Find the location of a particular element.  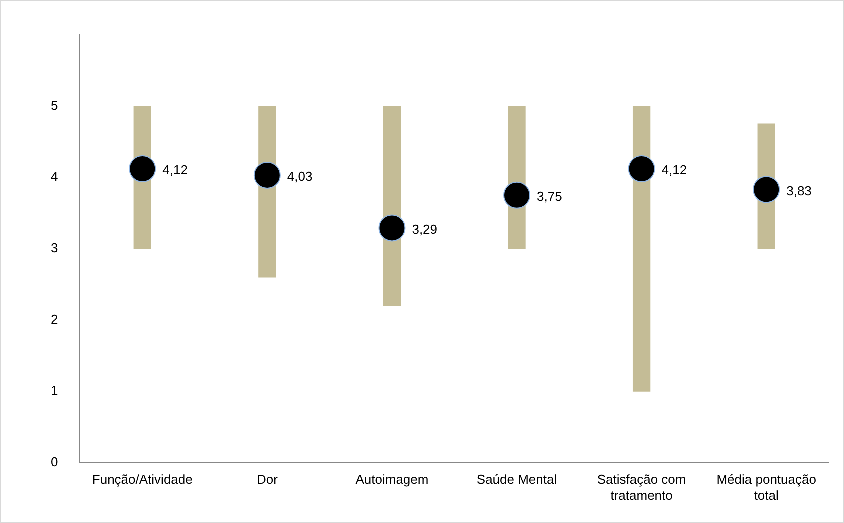

x-tick-label: Satisfação com tratamento is located at coordinates (641, 487).